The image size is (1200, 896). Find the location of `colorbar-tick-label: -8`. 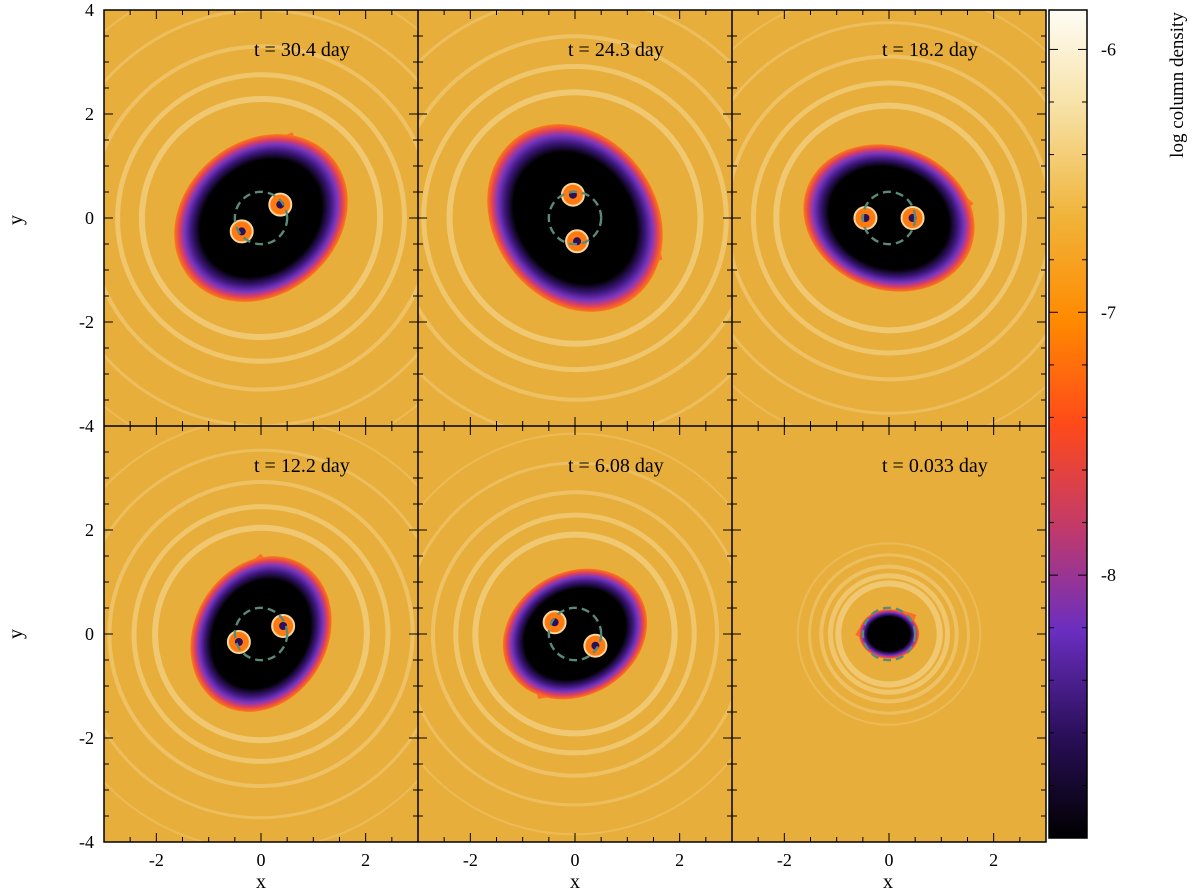

colorbar-tick-label: -8 is located at coordinates (1108, 575).